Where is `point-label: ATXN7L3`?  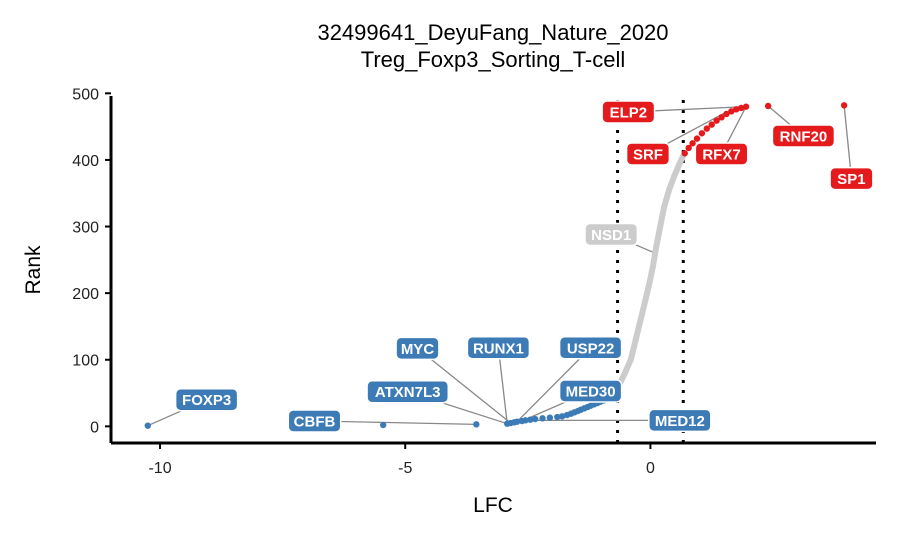 point-label: ATXN7L3 is located at coordinates (408, 391).